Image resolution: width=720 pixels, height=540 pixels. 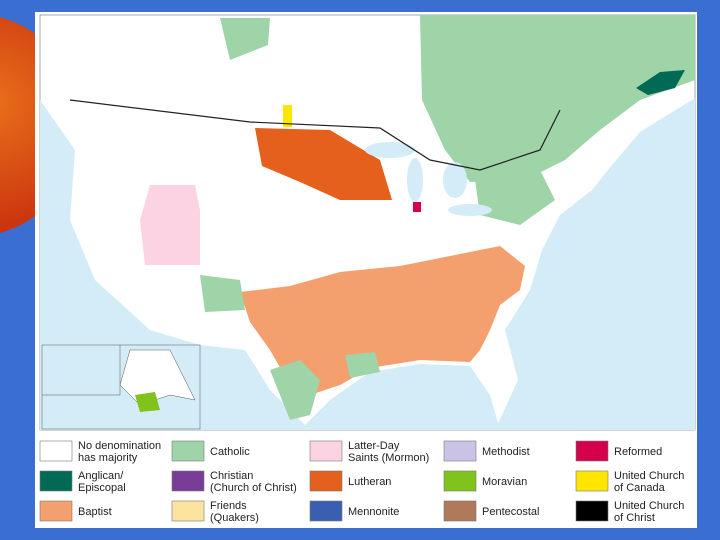 What do you see at coordinates (119, 446) in the screenshot?
I see `legend-label: No denomination` at bounding box center [119, 446].